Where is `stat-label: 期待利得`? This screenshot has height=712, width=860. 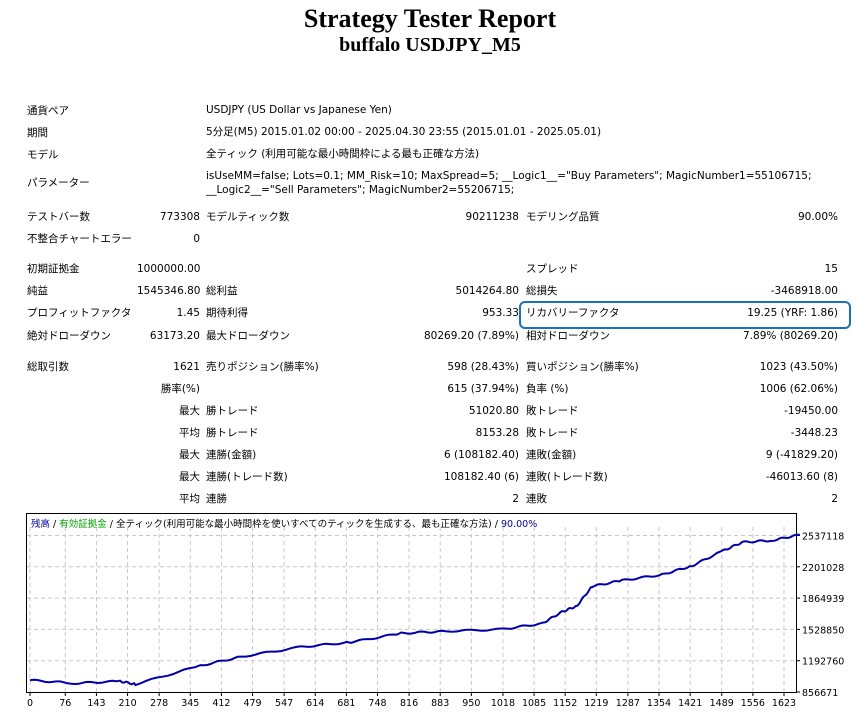
stat-label: 期待利得 is located at coordinates (227, 313).